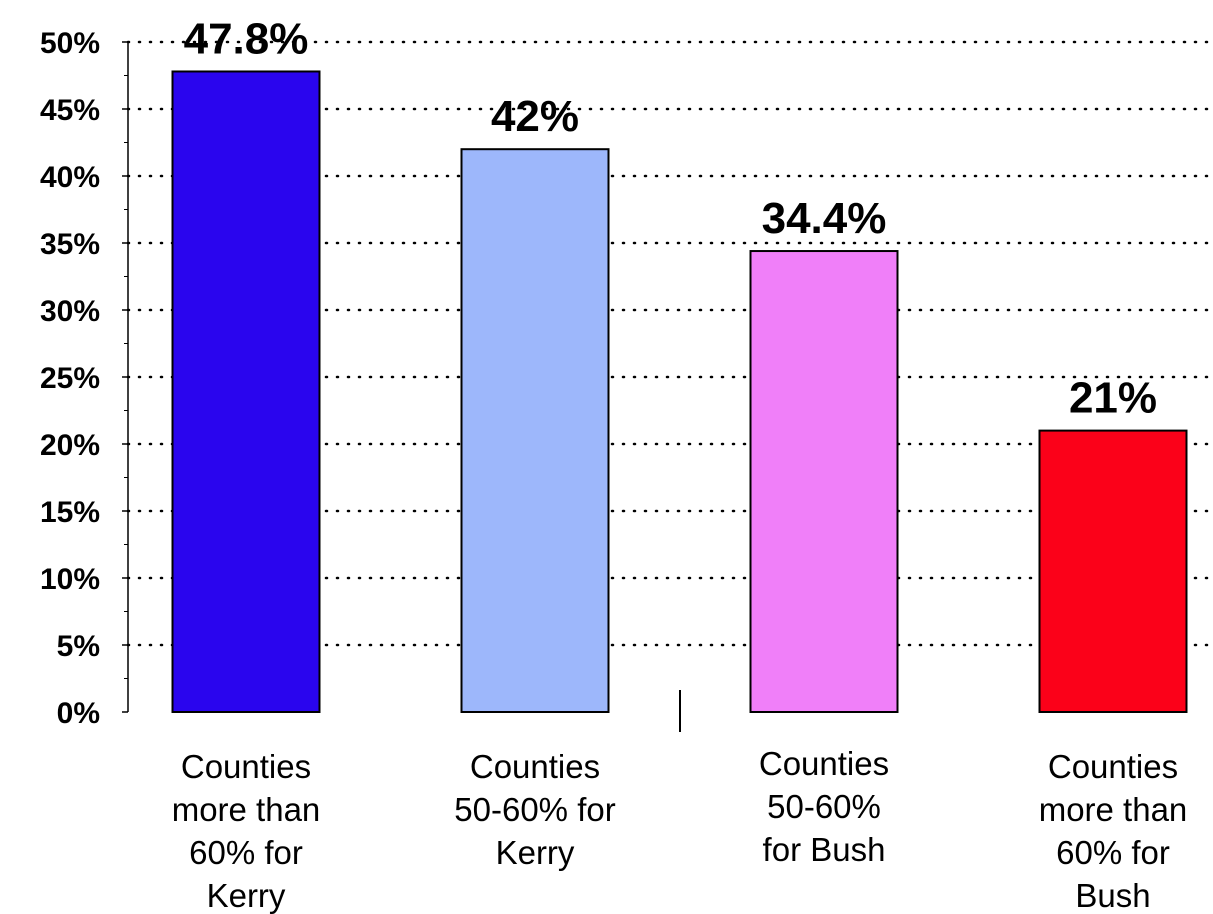 The width and height of the screenshot is (1213, 914). What do you see at coordinates (246, 38) in the screenshot?
I see `value-label: 47.8%` at bounding box center [246, 38].